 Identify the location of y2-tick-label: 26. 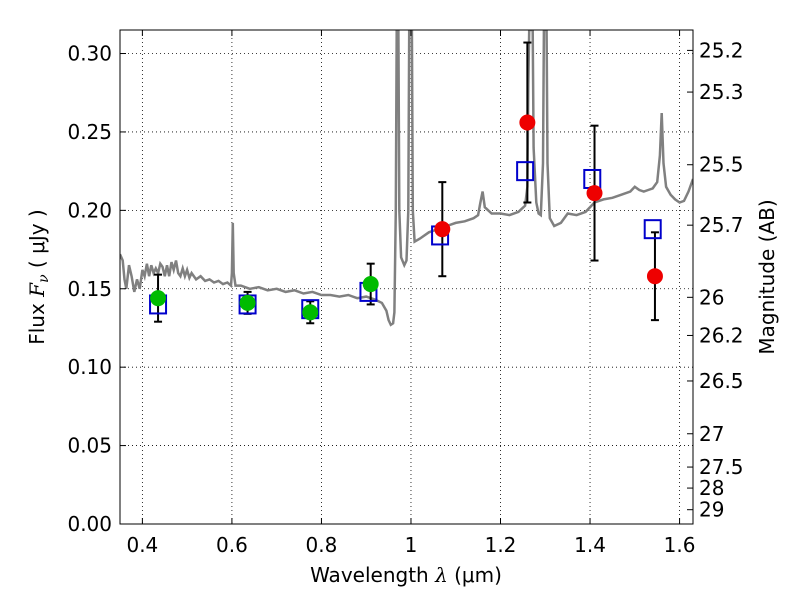
(711, 297).